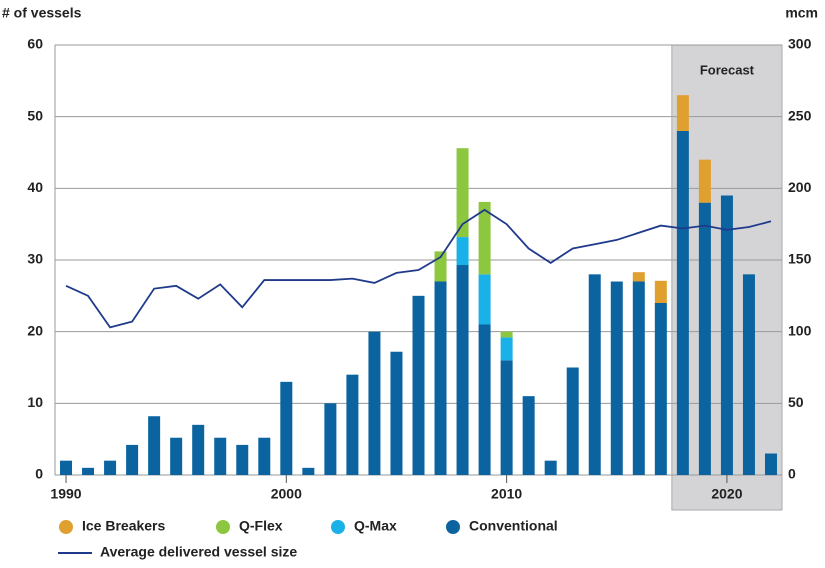  I want to click on y2-tick-label: 0, so click(792, 474).